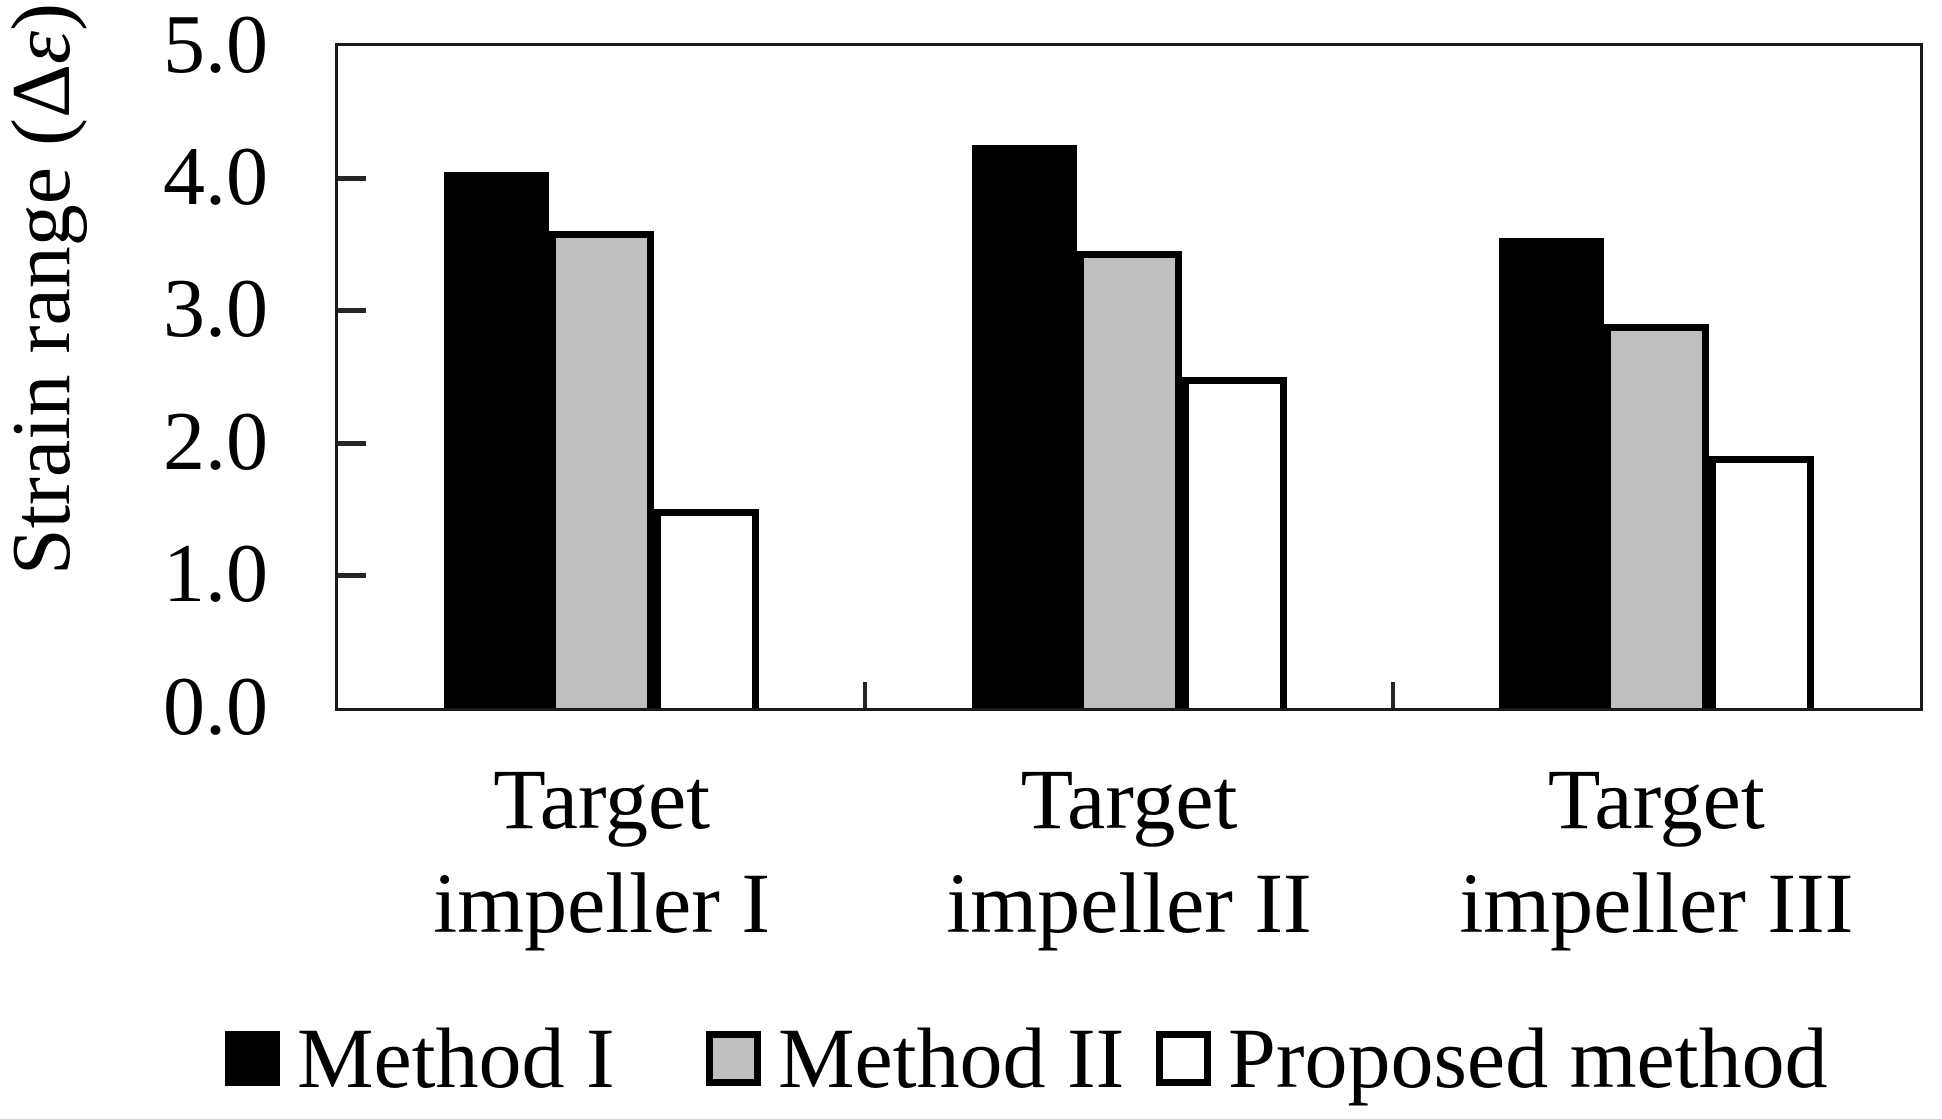 The width and height of the screenshot is (1942, 1119). I want to click on legend-item-method-ii: Method II, so click(915, 1058).